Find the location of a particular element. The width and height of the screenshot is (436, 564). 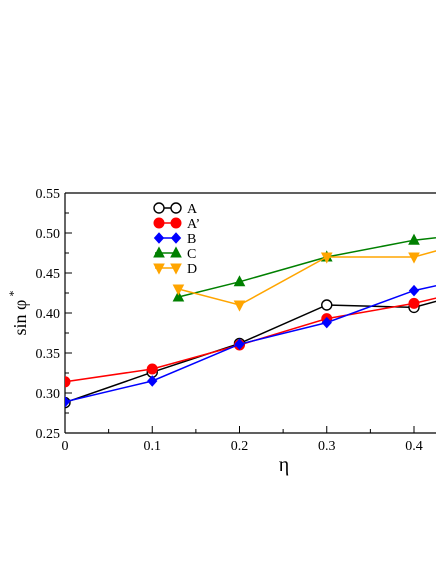

legend-item: A is located at coordinates (175, 209).